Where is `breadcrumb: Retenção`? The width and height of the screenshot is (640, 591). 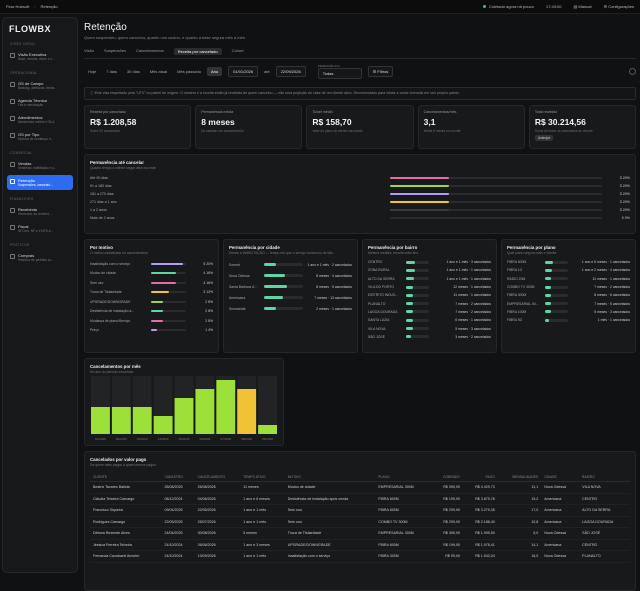 breadcrumb: Retenção is located at coordinates (49, 6).